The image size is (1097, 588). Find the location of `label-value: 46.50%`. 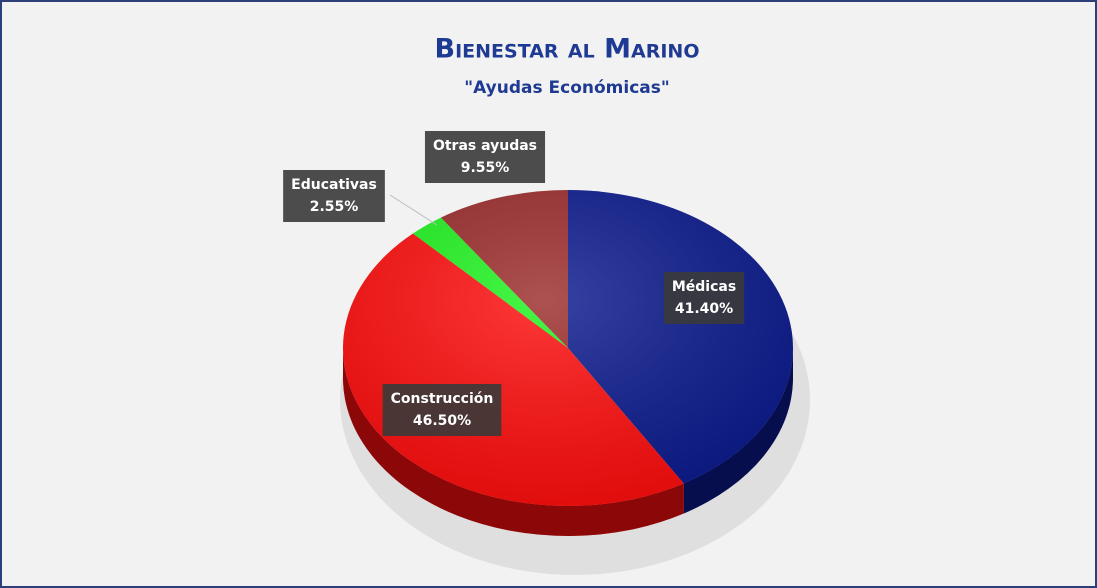

label-value: 46.50% is located at coordinates (442, 421).